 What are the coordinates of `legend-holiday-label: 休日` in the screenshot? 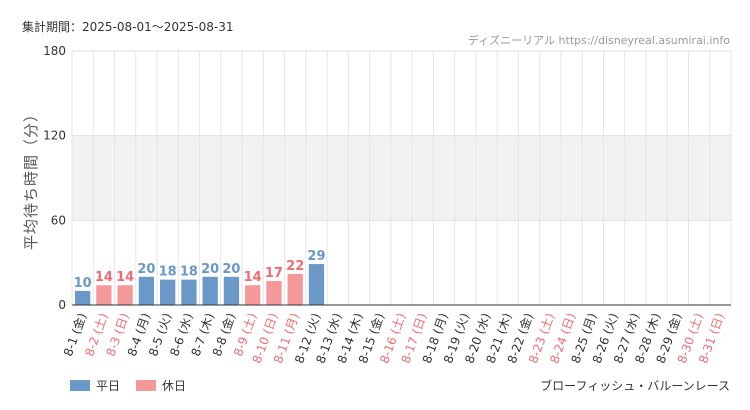 It's located at (174, 386).